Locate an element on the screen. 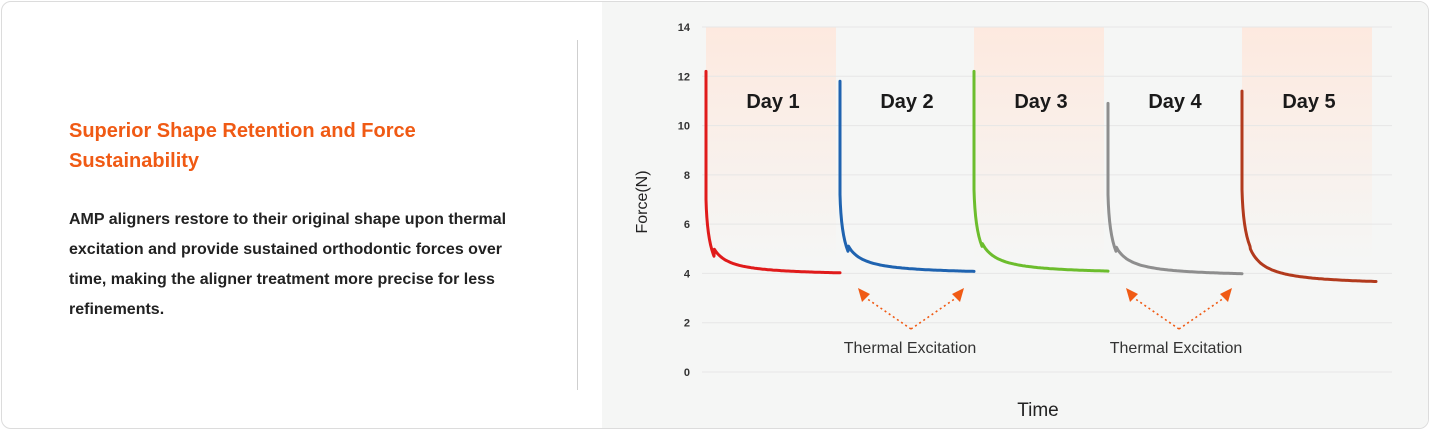 The height and width of the screenshot is (430, 1430). y-tick-label-4: 4 is located at coordinates (687, 274).